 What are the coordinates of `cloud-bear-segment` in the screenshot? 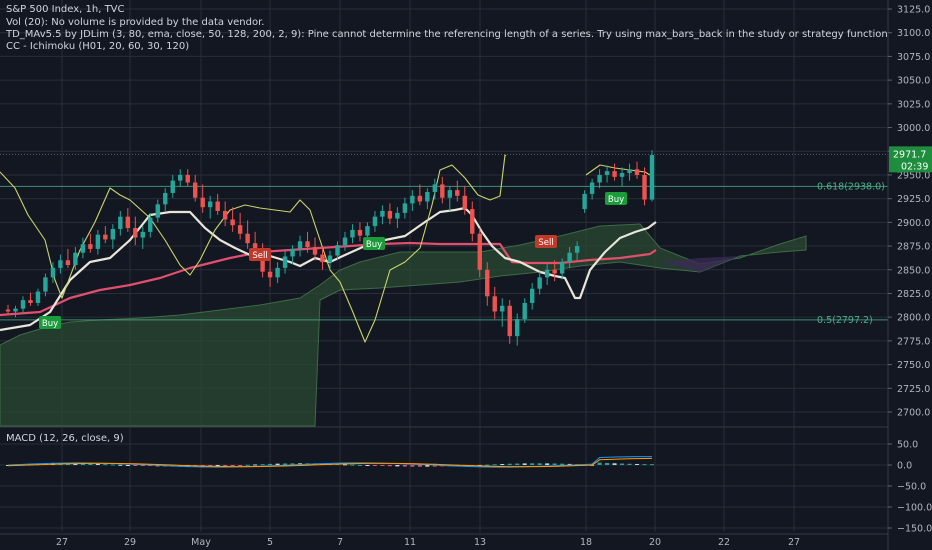 It's located at (700, 264).